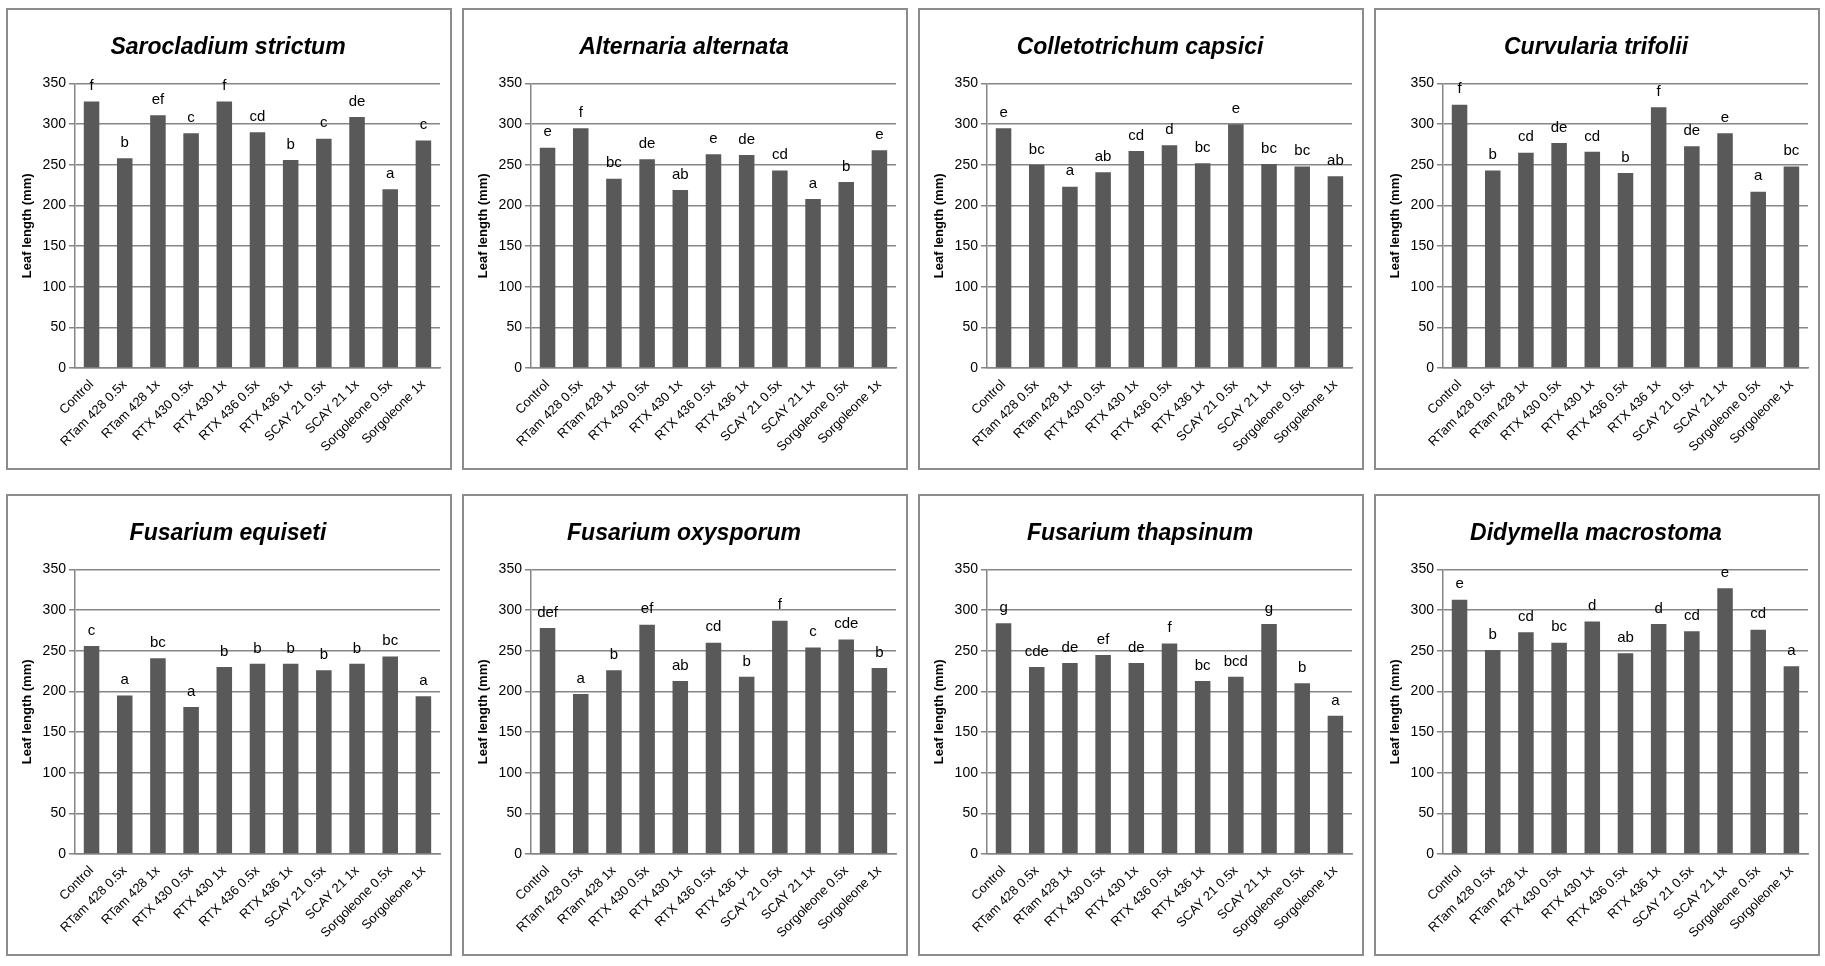 This screenshot has width=1825, height=966. What do you see at coordinates (423, 124) in the screenshot?
I see `data-label: c` at bounding box center [423, 124].